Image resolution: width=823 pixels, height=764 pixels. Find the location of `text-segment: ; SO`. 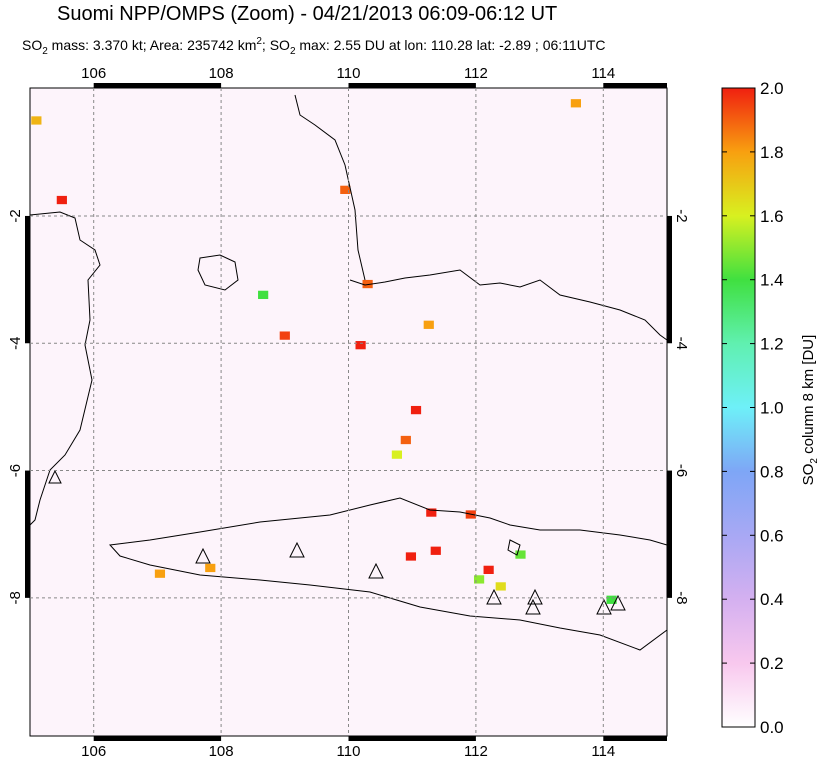

text-segment: ; SO is located at coordinates (276, 45).